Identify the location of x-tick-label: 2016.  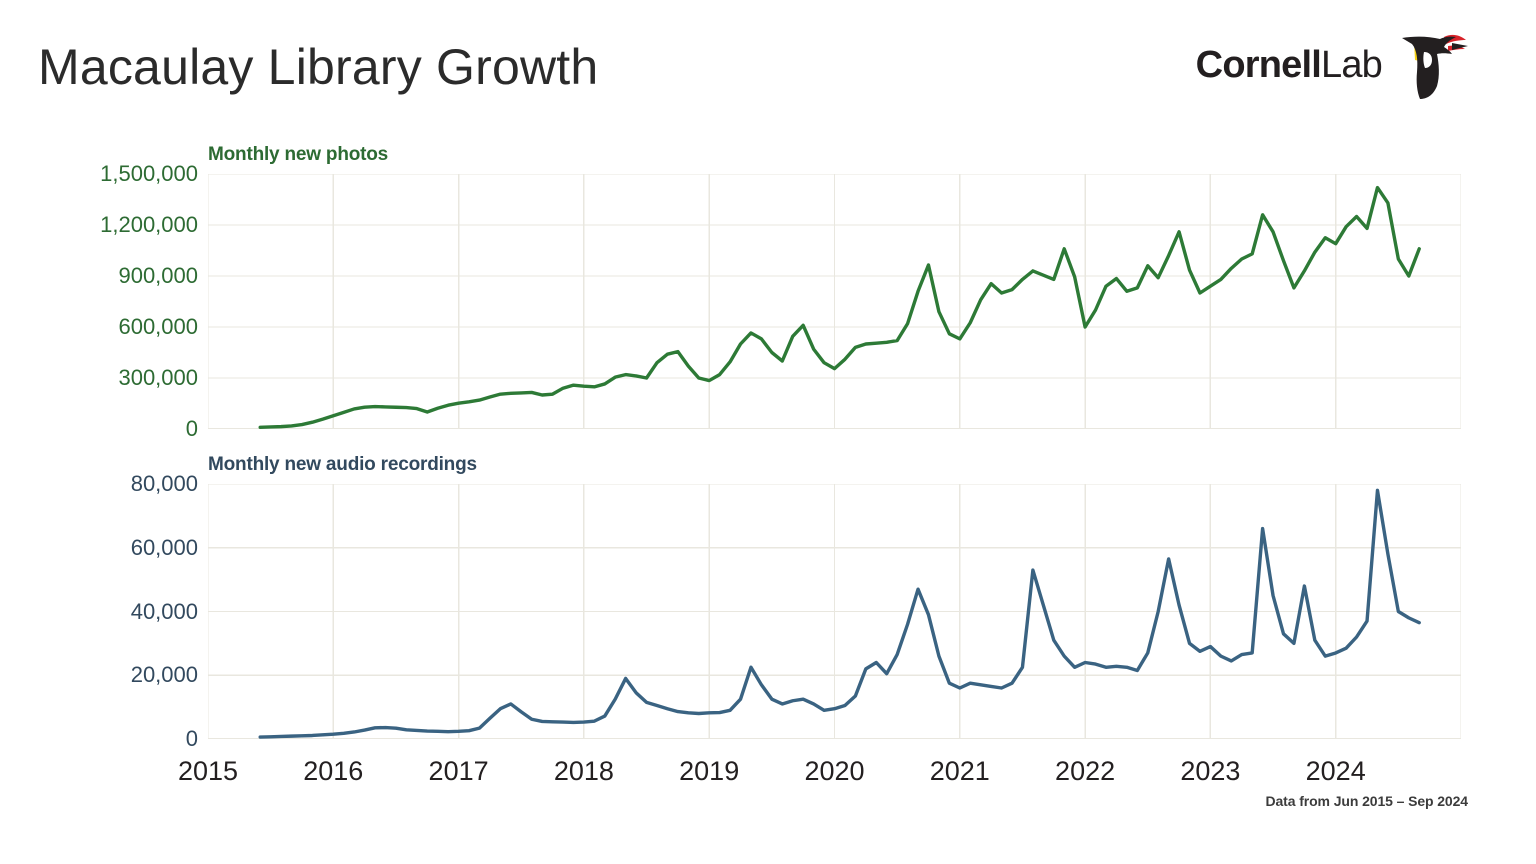
(333, 771).